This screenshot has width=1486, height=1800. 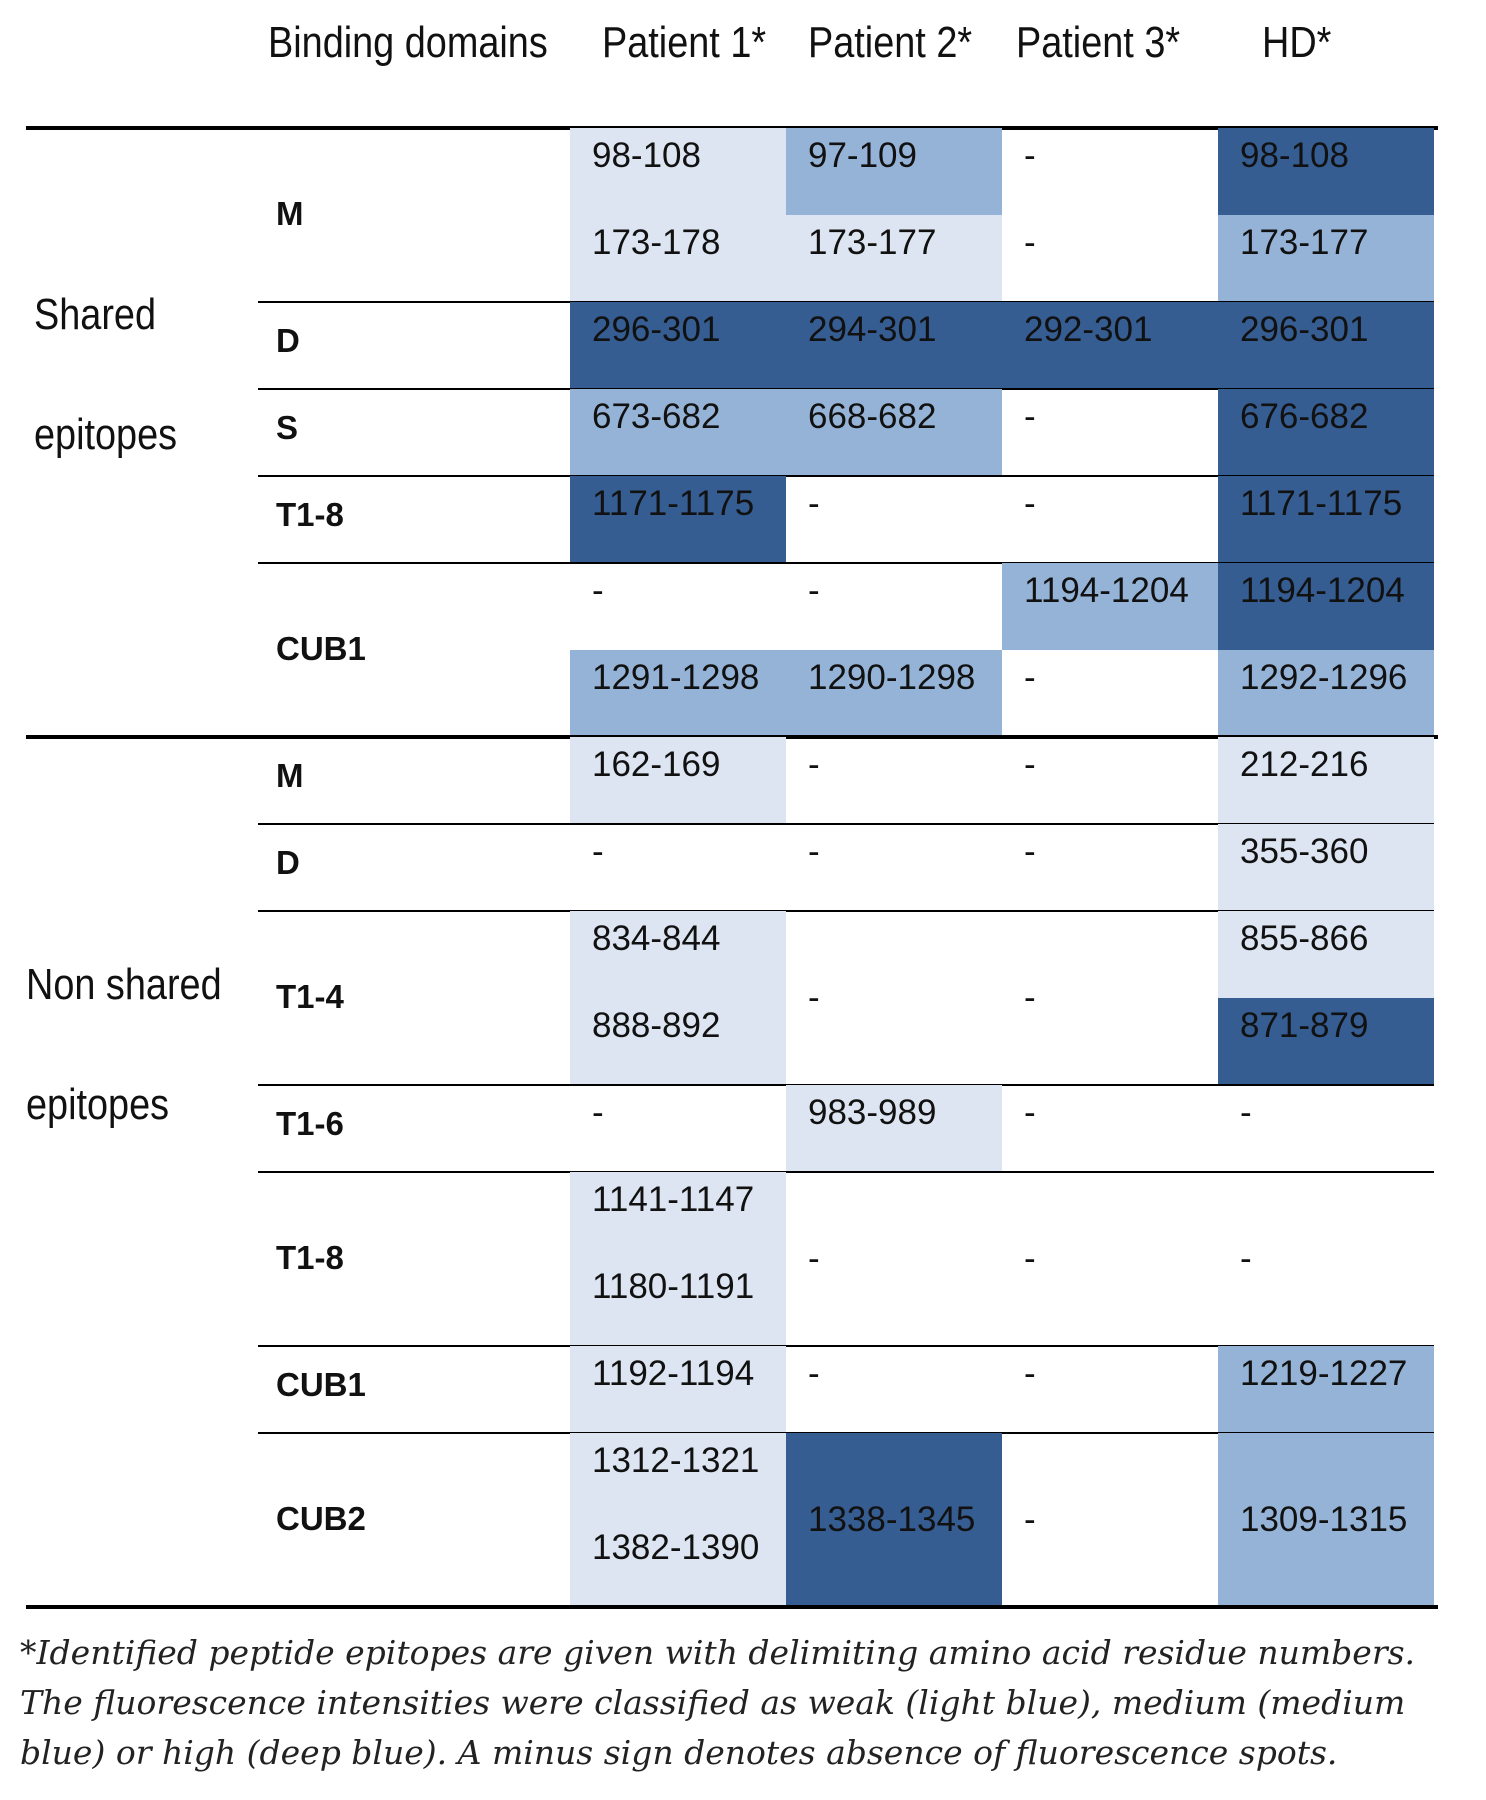 What do you see at coordinates (321, 1518) in the screenshot?
I see `domain-label-cub2-nonshared: CUB2` at bounding box center [321, 1518].